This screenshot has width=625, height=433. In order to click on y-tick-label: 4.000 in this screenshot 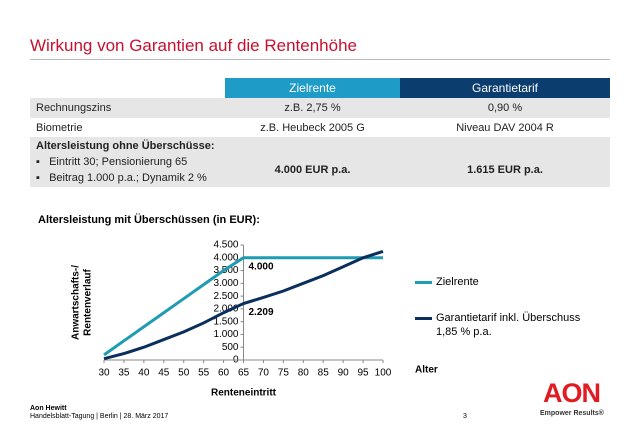, I will do `click(225, 257)`.